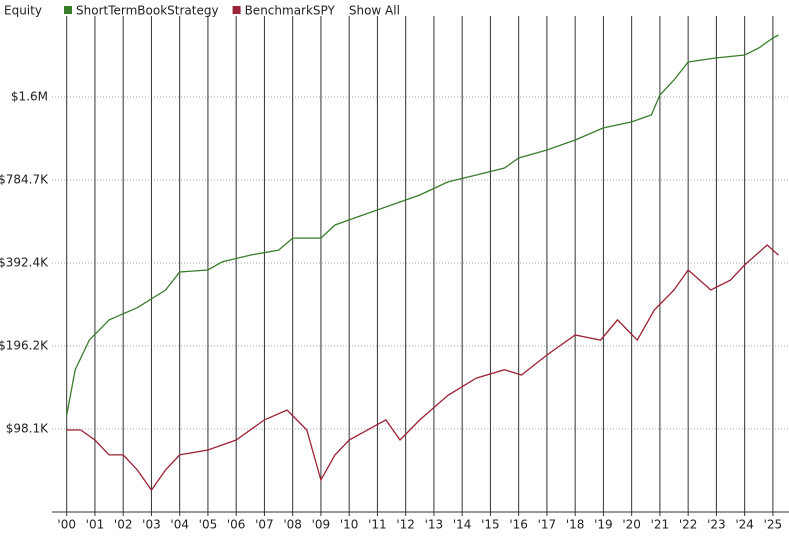 This screenshot has width=789, height=536. What do you see at coordinates (575, 525) in the screenshot?
I see `x-tick-label: '18` at bounding box center [575, 525].